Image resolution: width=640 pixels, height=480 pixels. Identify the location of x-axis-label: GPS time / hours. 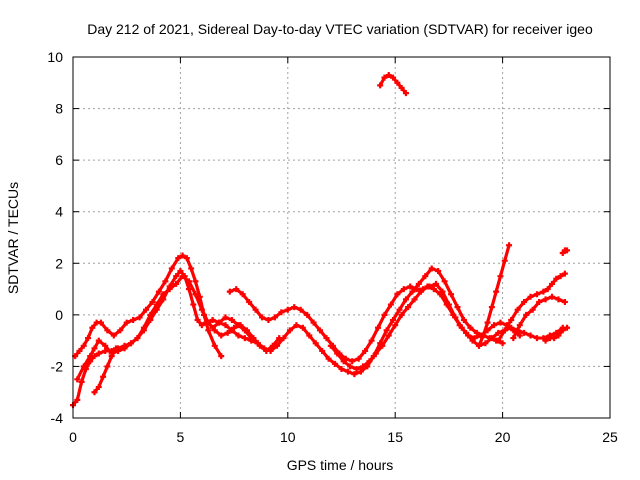
(340, 465).